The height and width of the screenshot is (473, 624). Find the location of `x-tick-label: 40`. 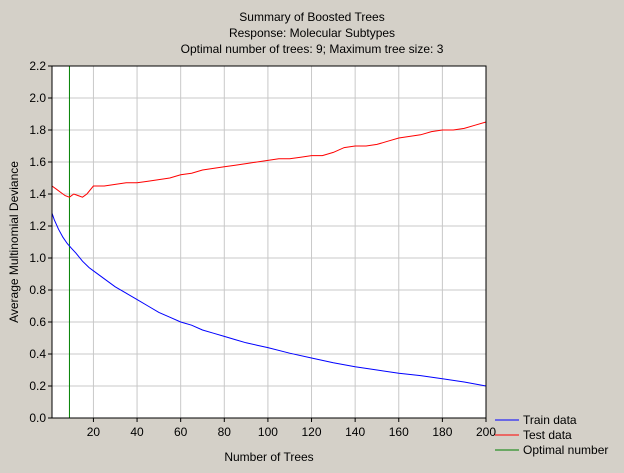

x-tick-label: 40 is located at coordinates (137, 432).